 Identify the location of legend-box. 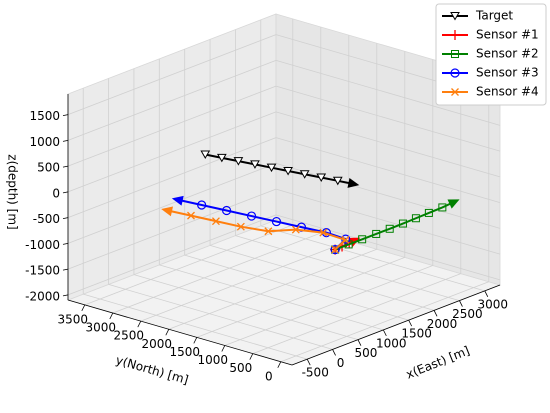
(491, 54).